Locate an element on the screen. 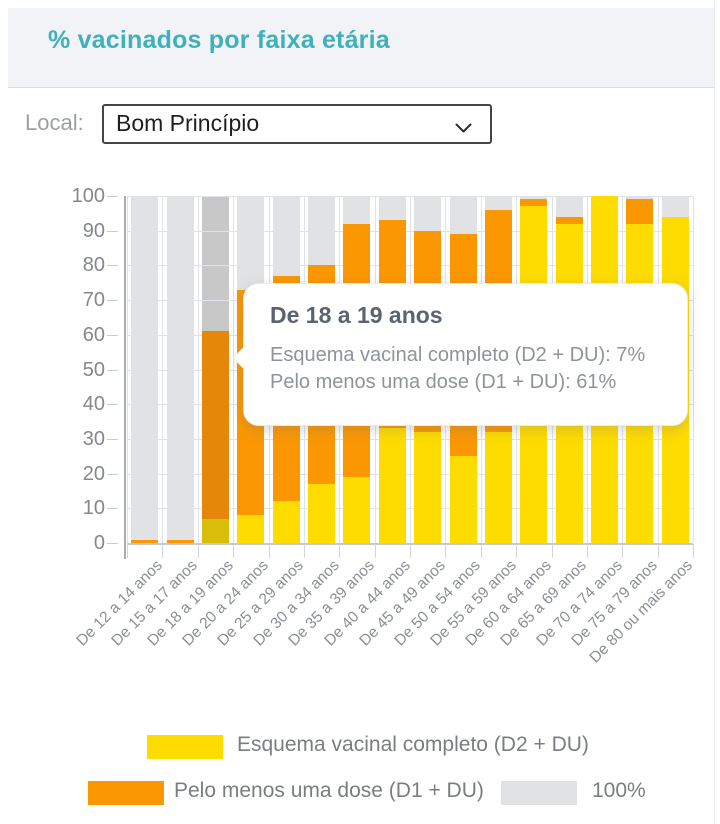 The height and width of the screenshot is (824, 720). vertical-gridline is located at coordinates (693, 369).